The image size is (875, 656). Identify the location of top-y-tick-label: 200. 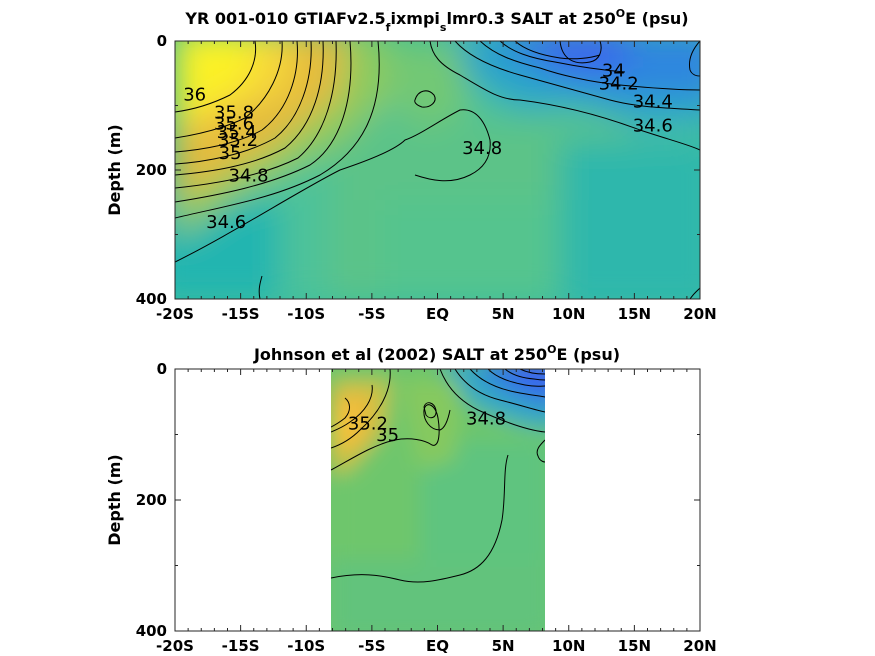
(151, 170).